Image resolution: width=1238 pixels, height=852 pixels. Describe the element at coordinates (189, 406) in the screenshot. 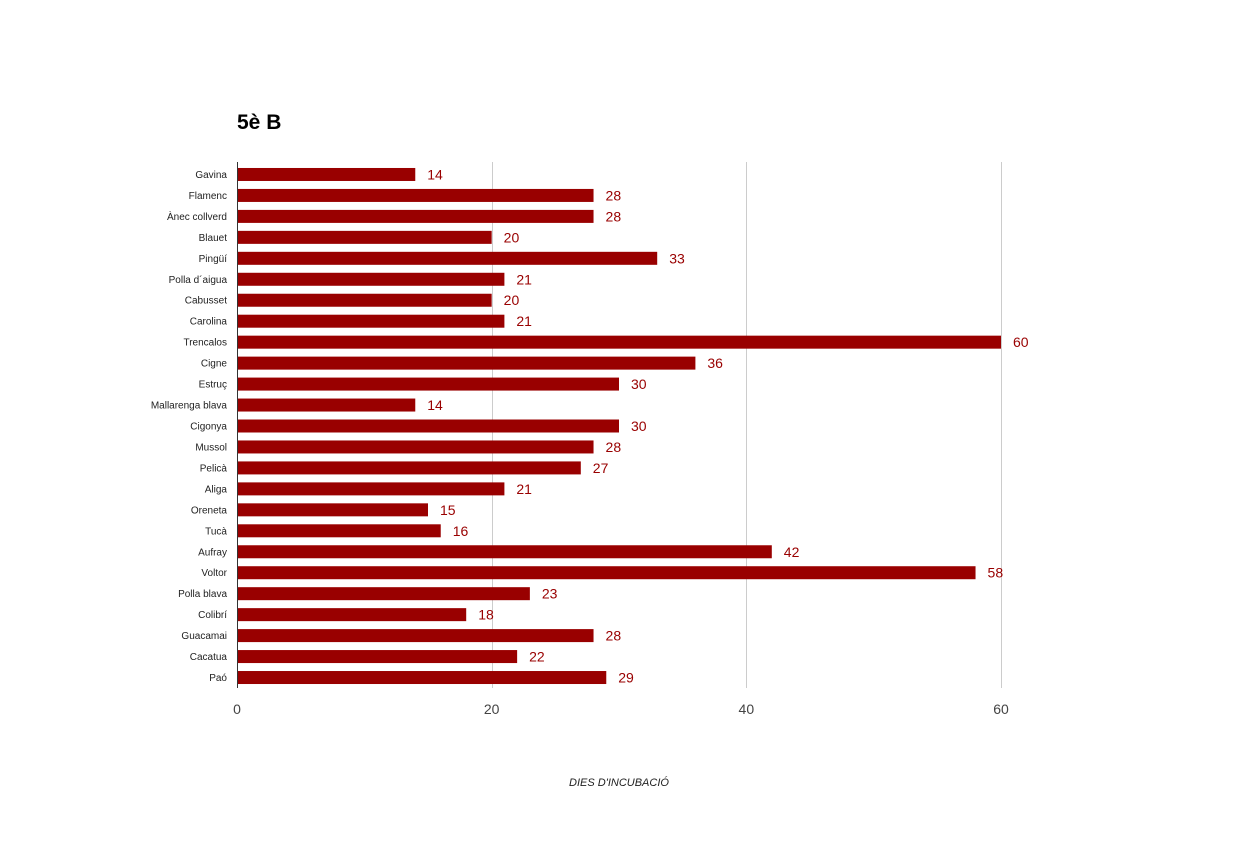

I see `category-label: Mallarenga blava` at that location.